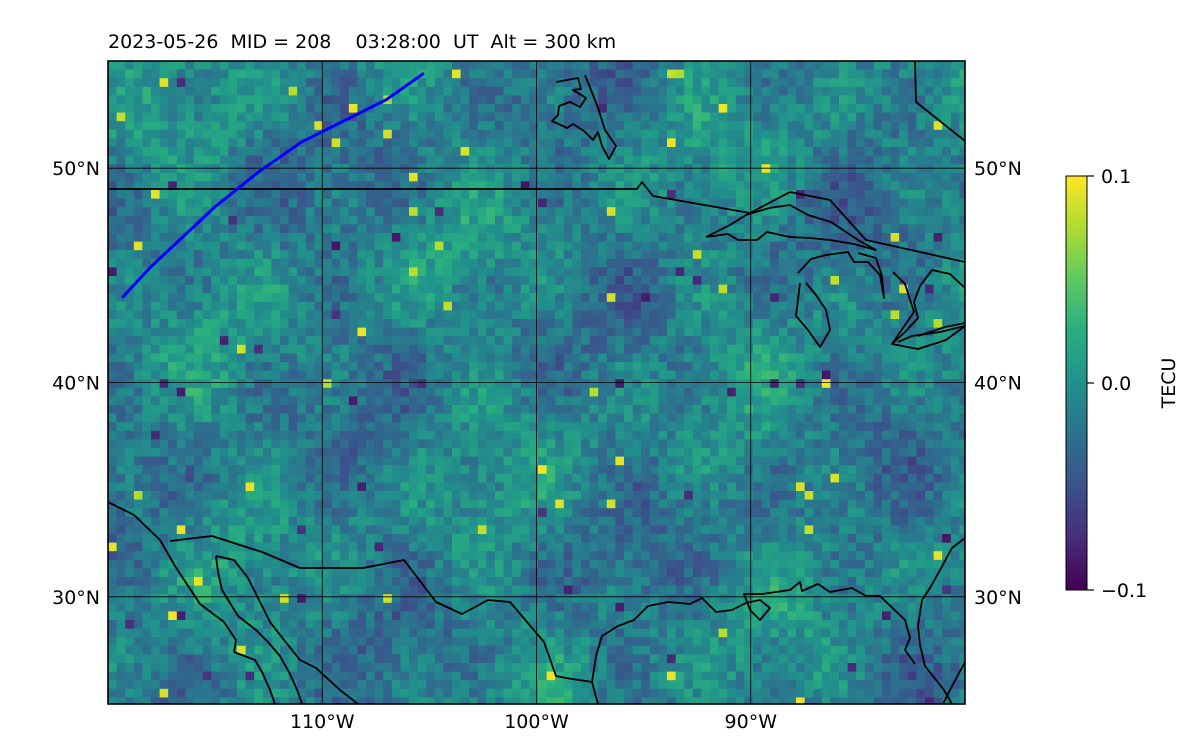 This screenshot has height=750, width=1200. I want to click on lat-tick-label-right: 50°N, so click(998, 169).